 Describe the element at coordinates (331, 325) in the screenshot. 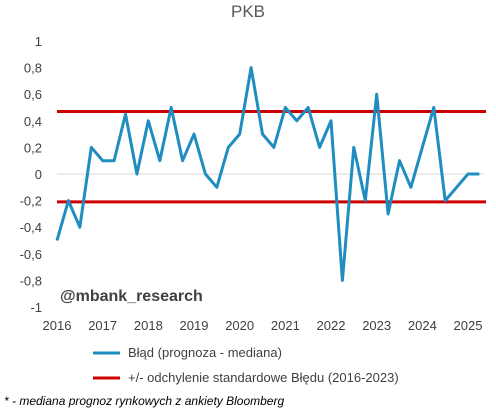

I see `x-tick-label: 2022` at that location.